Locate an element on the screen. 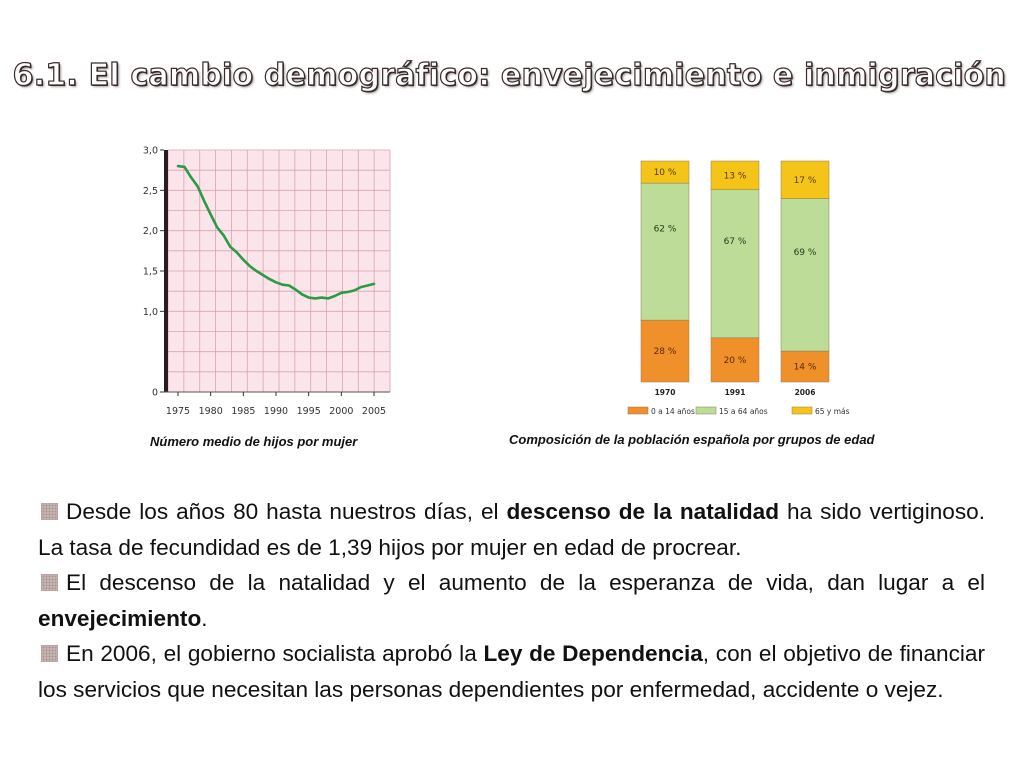 The width and height of the screenshot is (1024, 768). y-tick-label: 2,0 is located at coordinates (150, 231).